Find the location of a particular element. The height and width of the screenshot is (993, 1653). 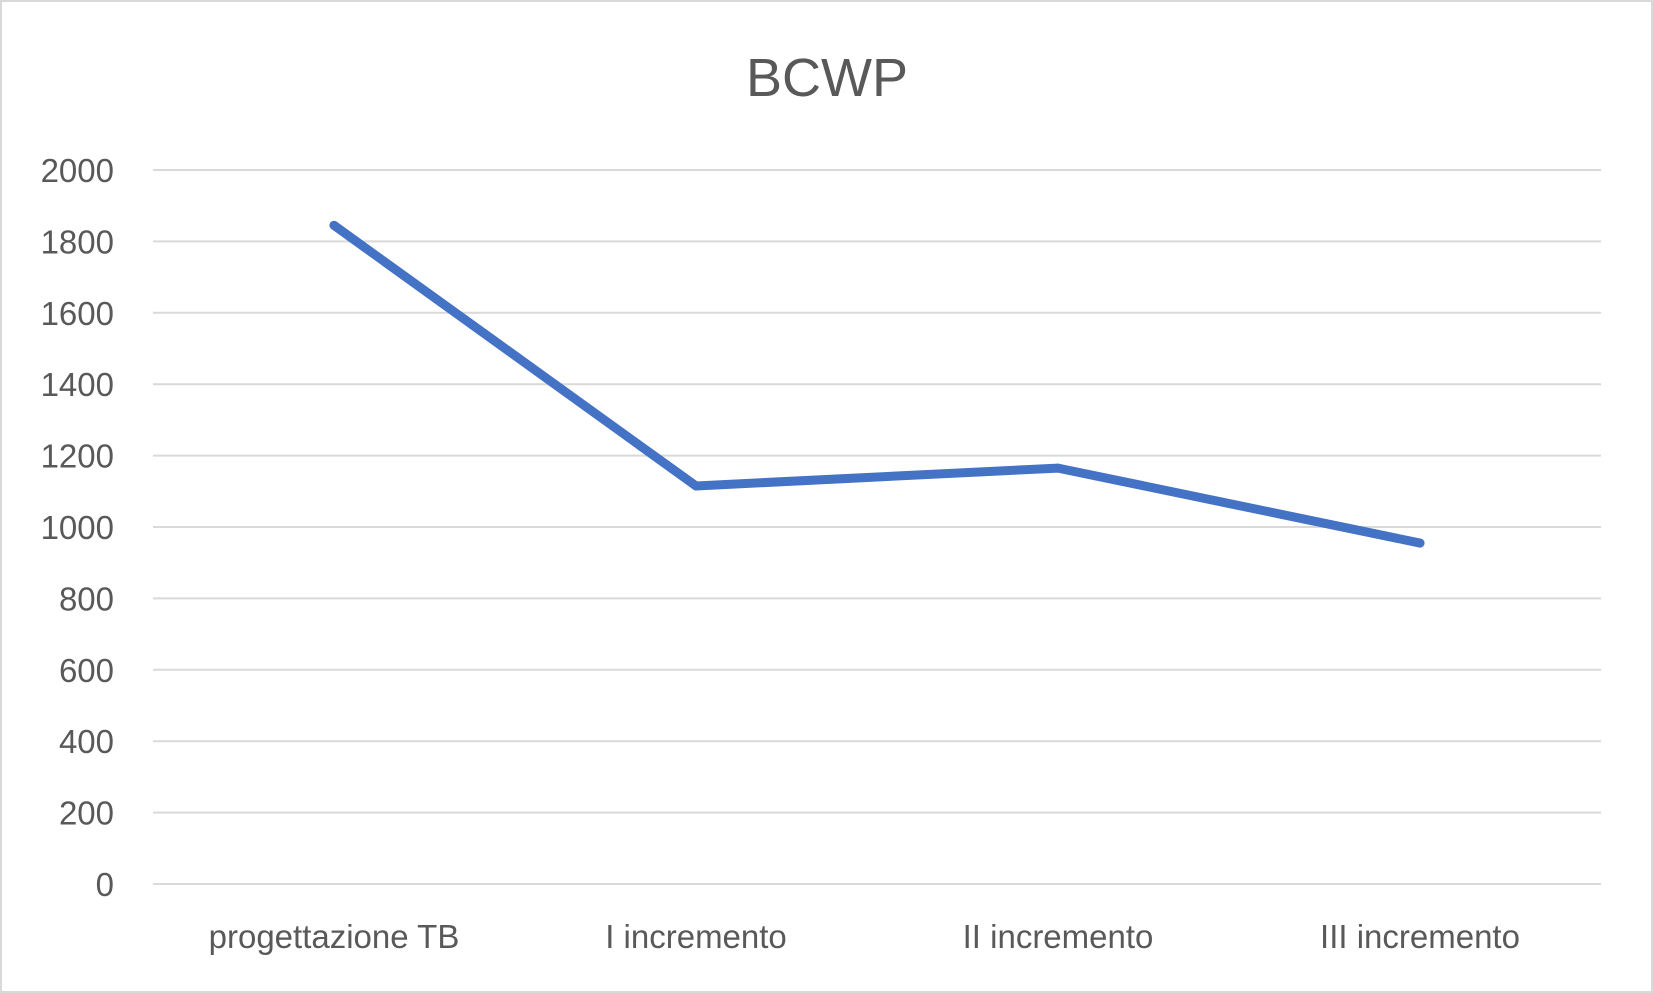

y-tick-label: 400 is located at coordinates (86, 741).